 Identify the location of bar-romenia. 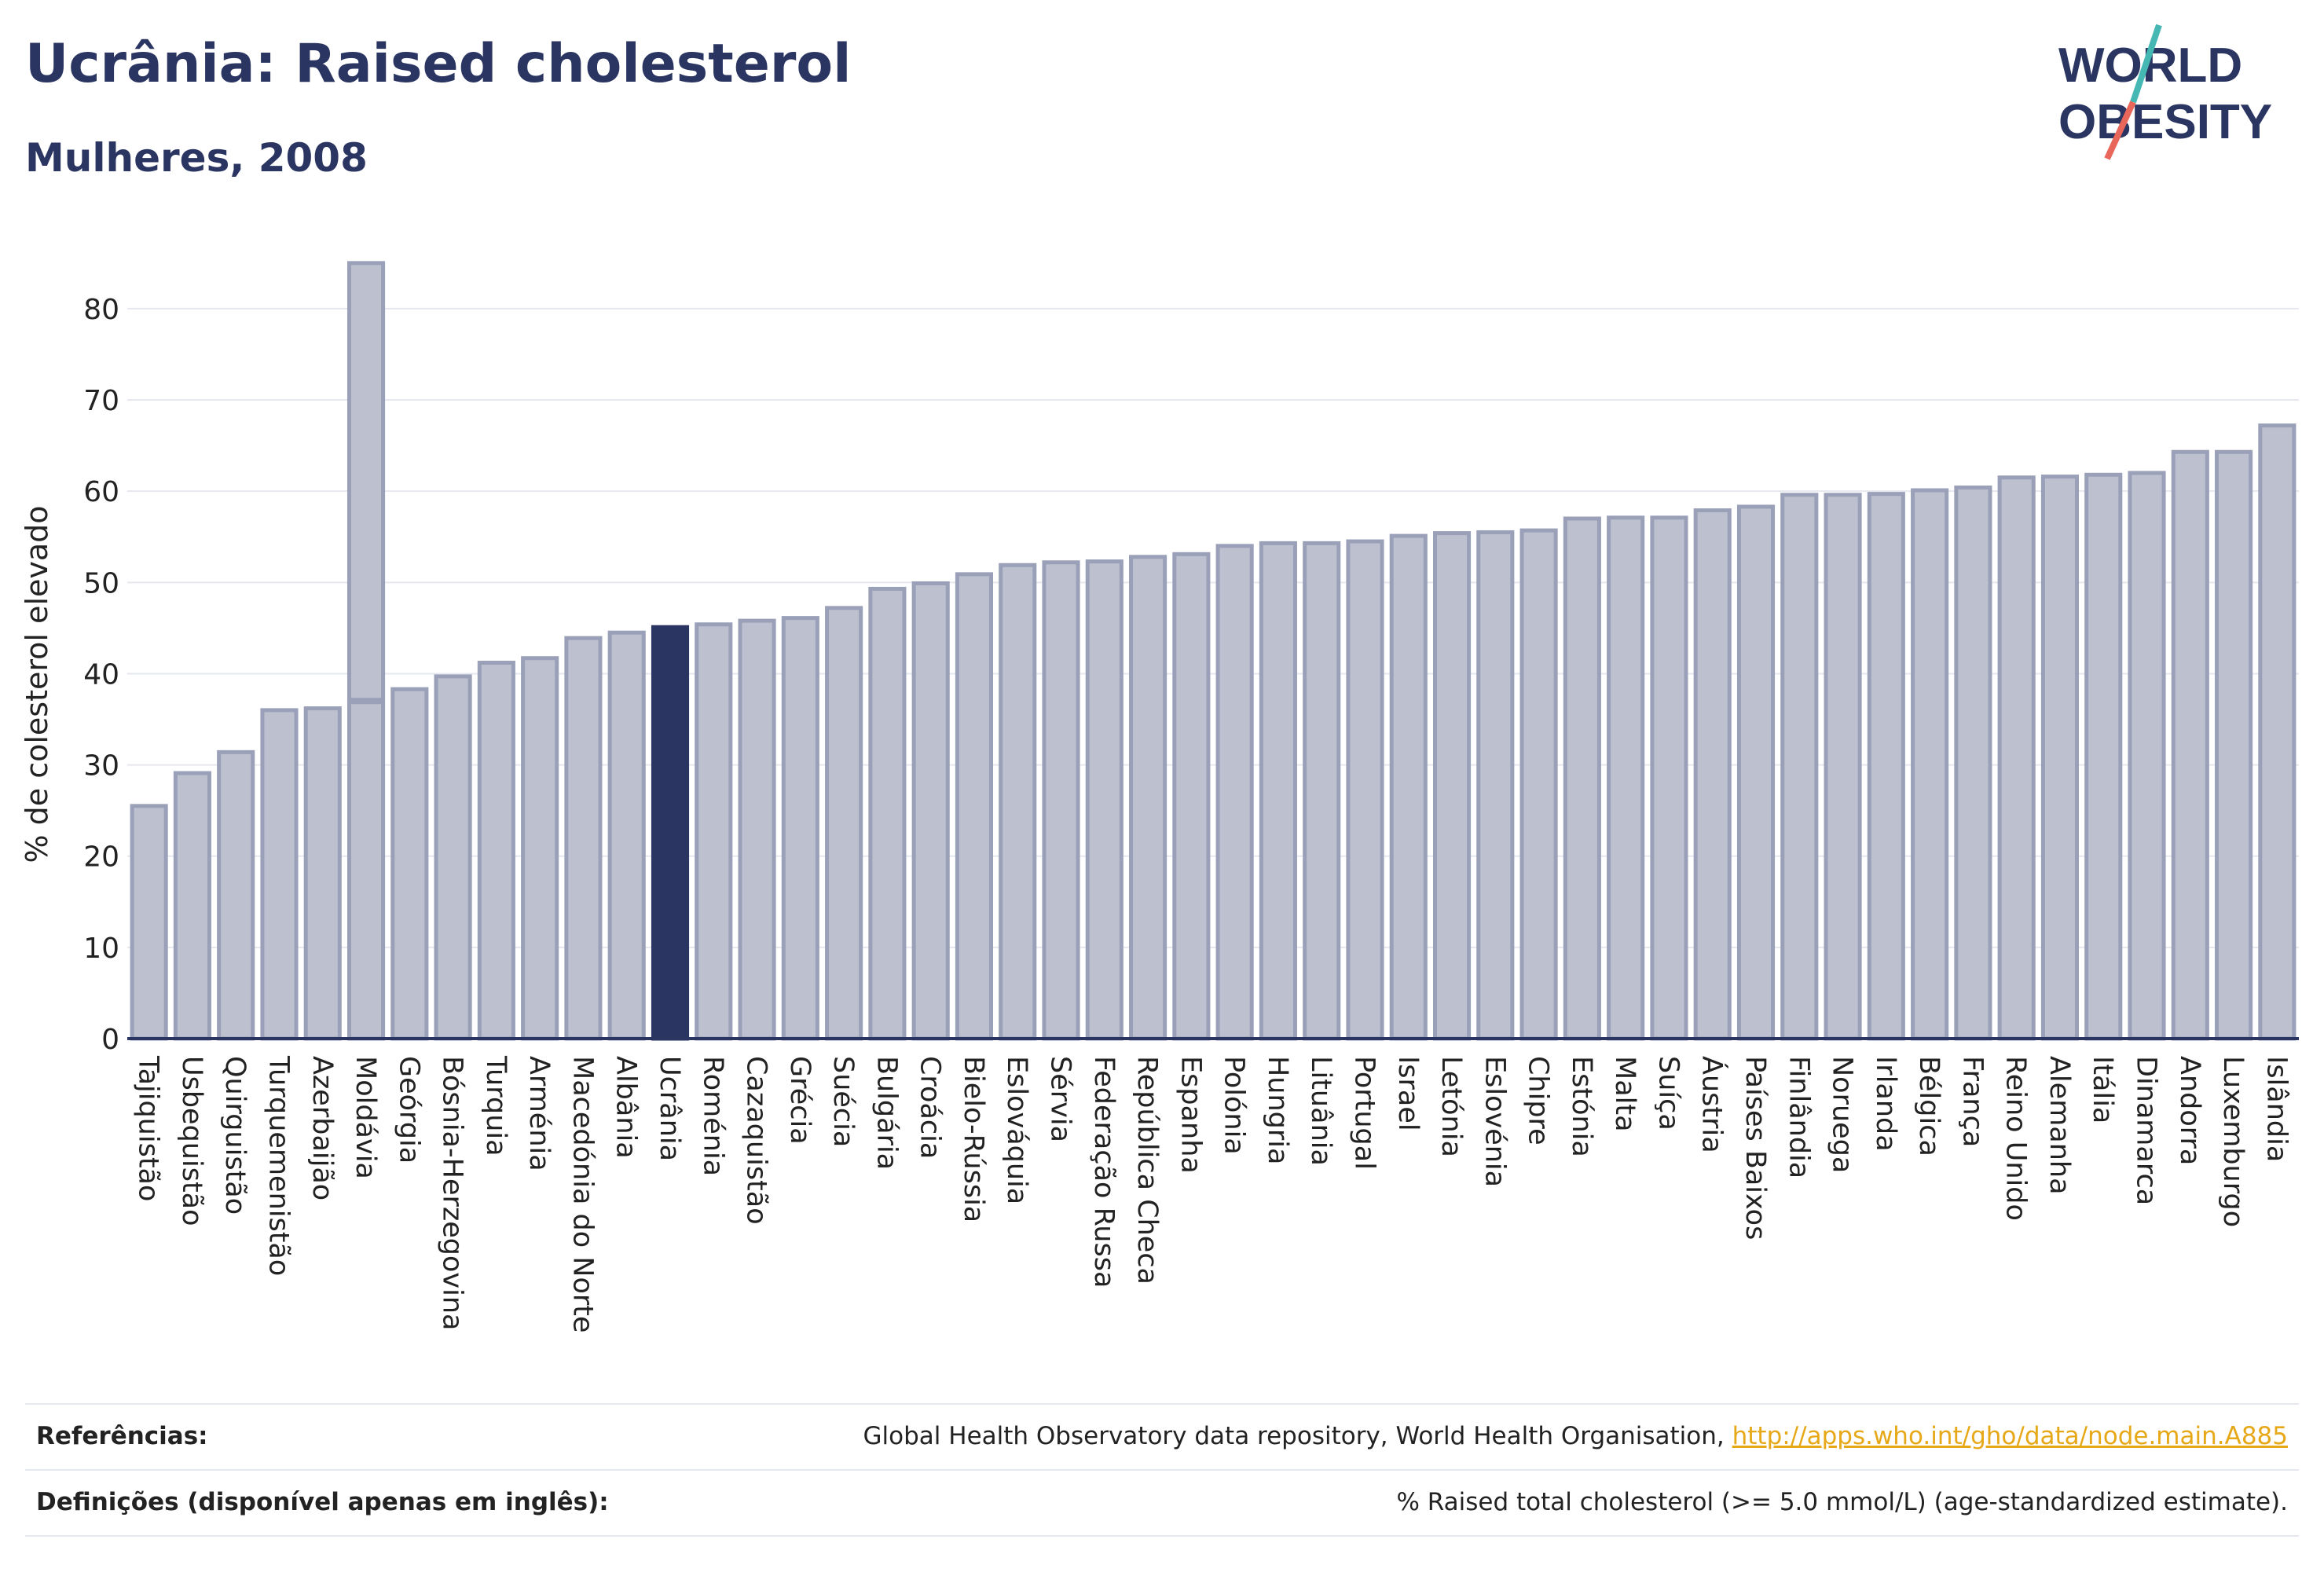
(714, 831).